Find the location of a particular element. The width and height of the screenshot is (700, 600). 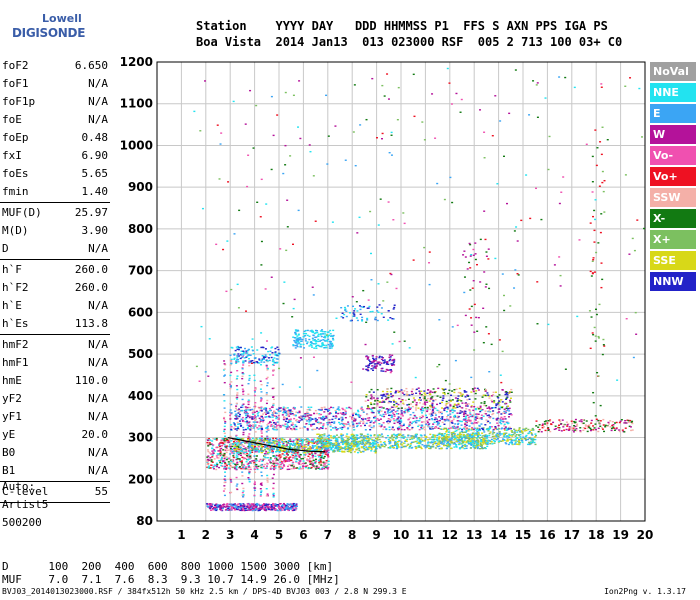

param-value: N/A is located at coordinates (98, 398).